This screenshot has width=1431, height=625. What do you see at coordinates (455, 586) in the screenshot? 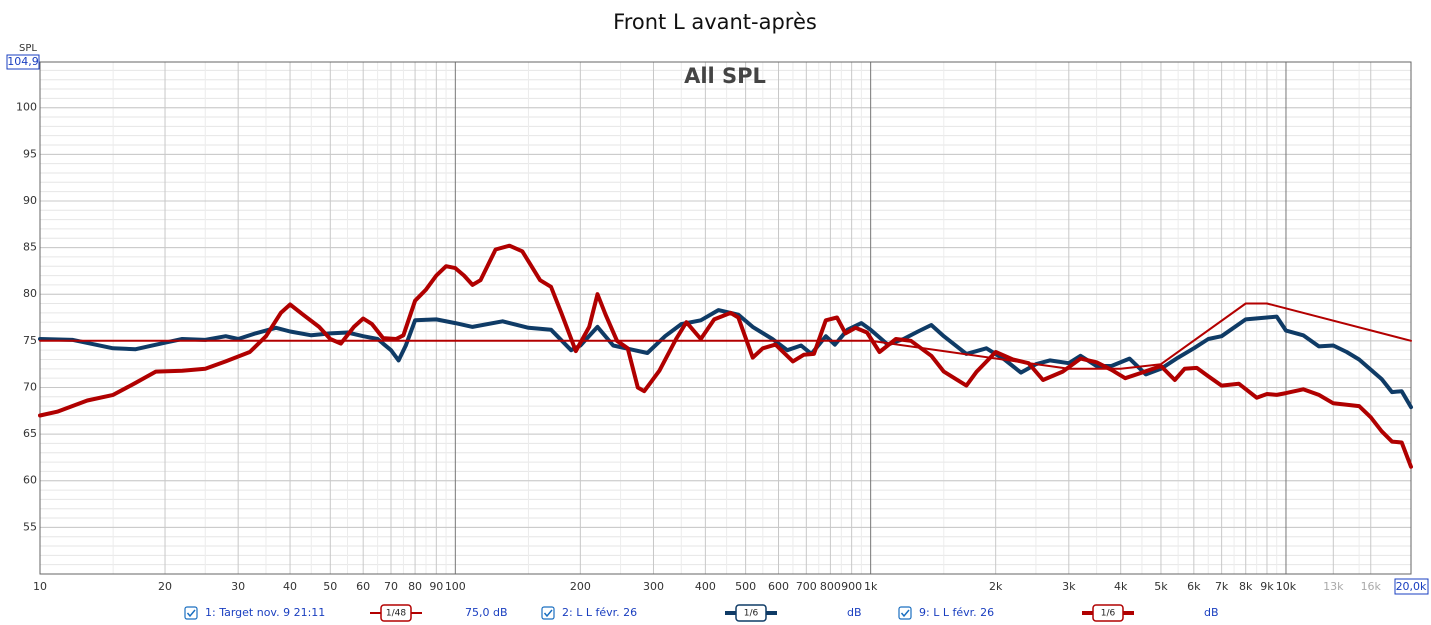
I see `x-tick-label: 100` at bounding box center [455, 586].